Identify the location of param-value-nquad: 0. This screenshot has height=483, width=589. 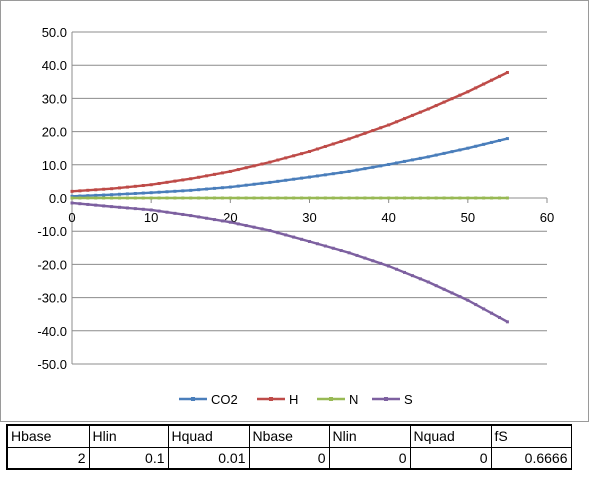
(451, 458).